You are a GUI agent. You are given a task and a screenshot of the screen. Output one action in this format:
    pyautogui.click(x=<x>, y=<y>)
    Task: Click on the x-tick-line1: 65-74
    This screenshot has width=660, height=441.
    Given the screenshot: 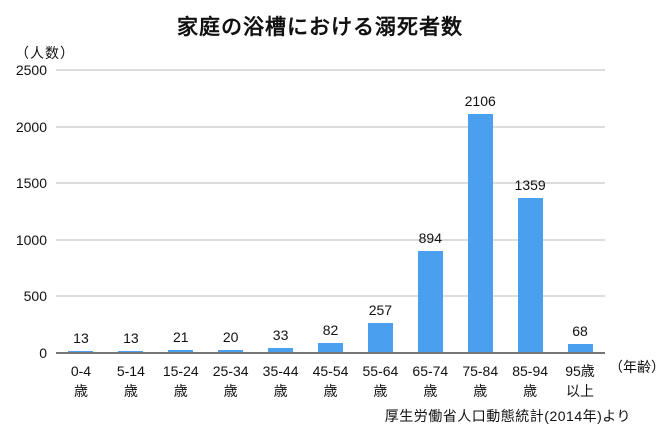 What is the action you would take?
    pyautogui.click(x=430, y=371)
    